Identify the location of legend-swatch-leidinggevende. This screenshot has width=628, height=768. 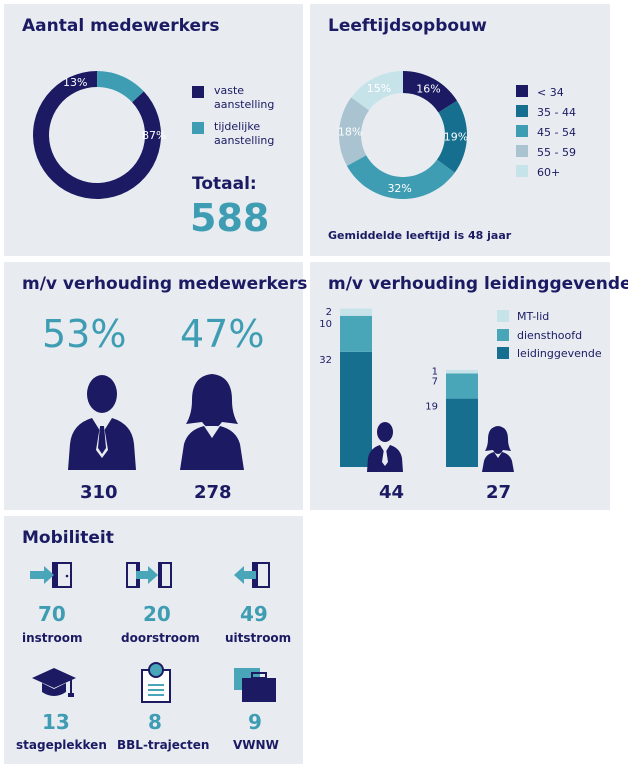
(503, 353).